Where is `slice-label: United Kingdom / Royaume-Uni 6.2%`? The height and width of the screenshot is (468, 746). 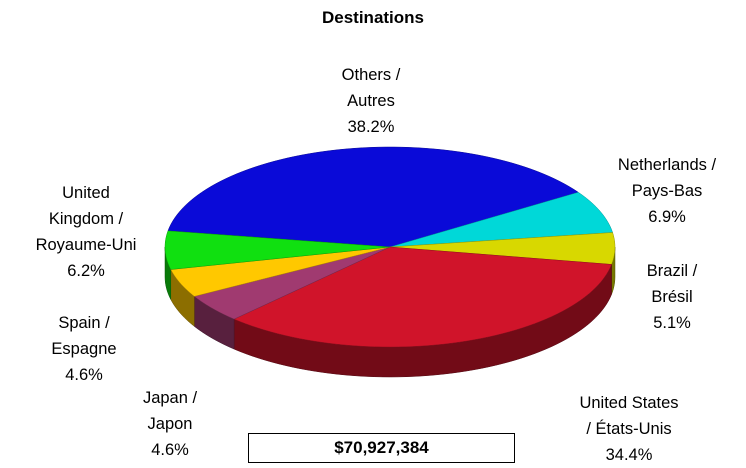
slice-label: United Kingdom / Royaume-Uni 6.2% is located at coordinates (86, 232).